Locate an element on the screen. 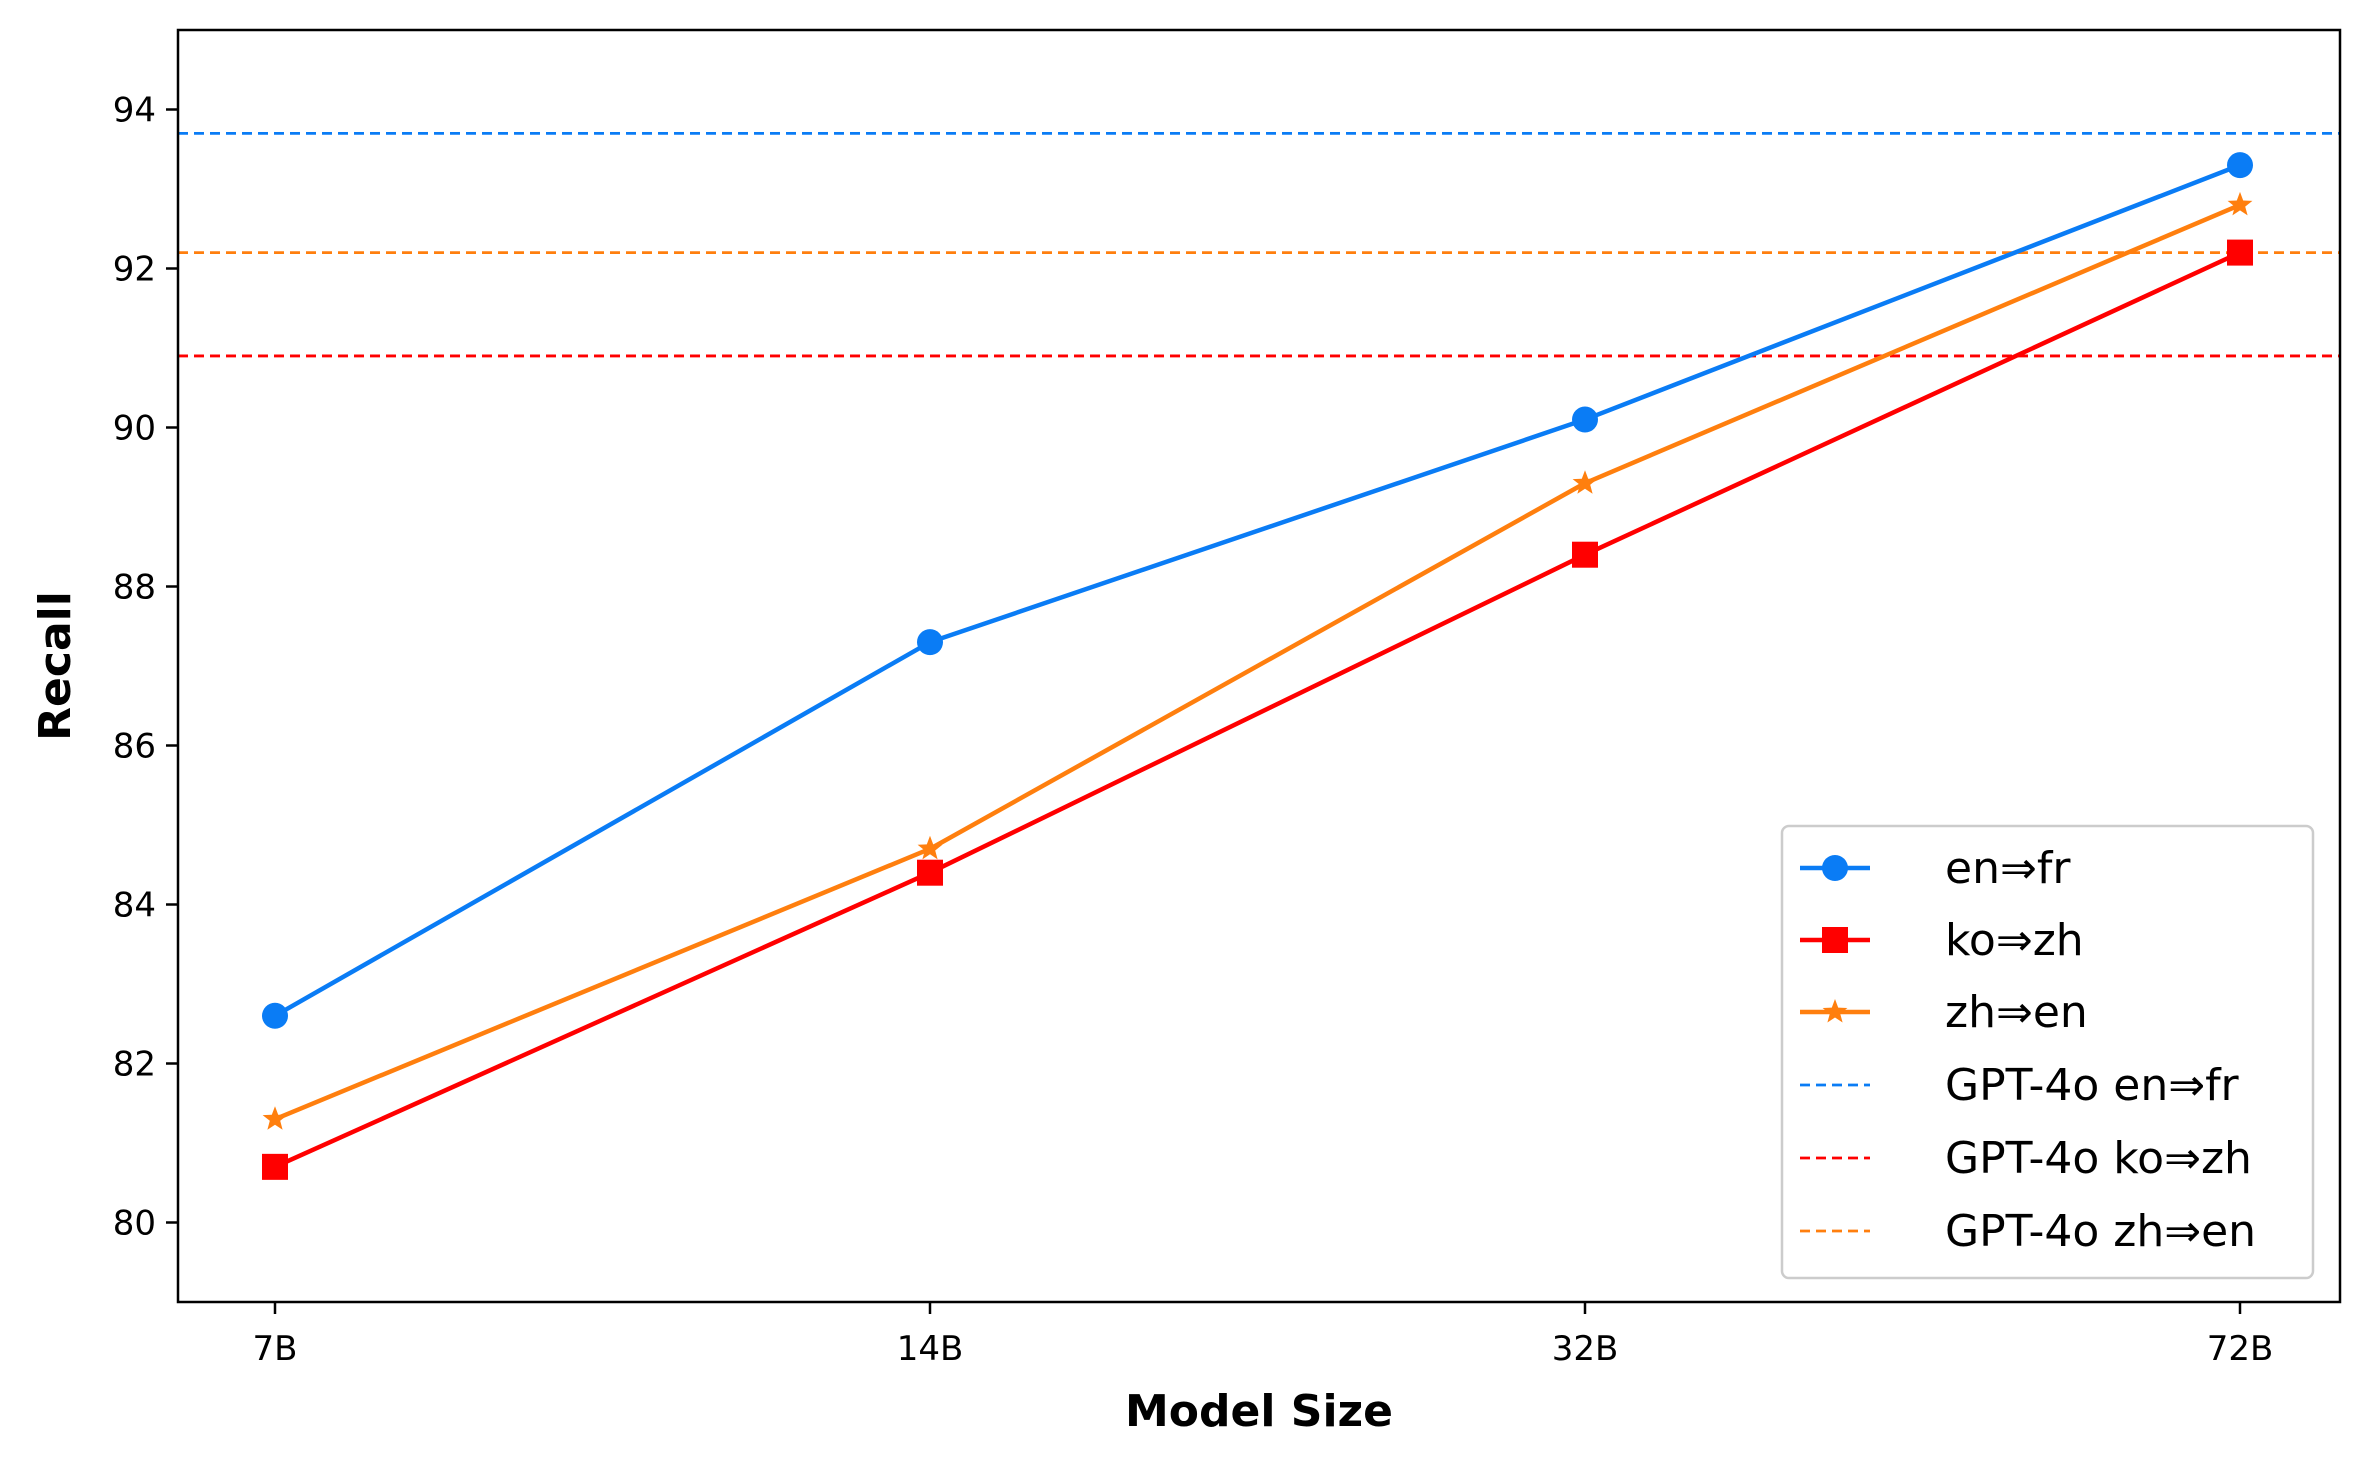  y-tick-label: 80 is located at coordinates (134, 1224).